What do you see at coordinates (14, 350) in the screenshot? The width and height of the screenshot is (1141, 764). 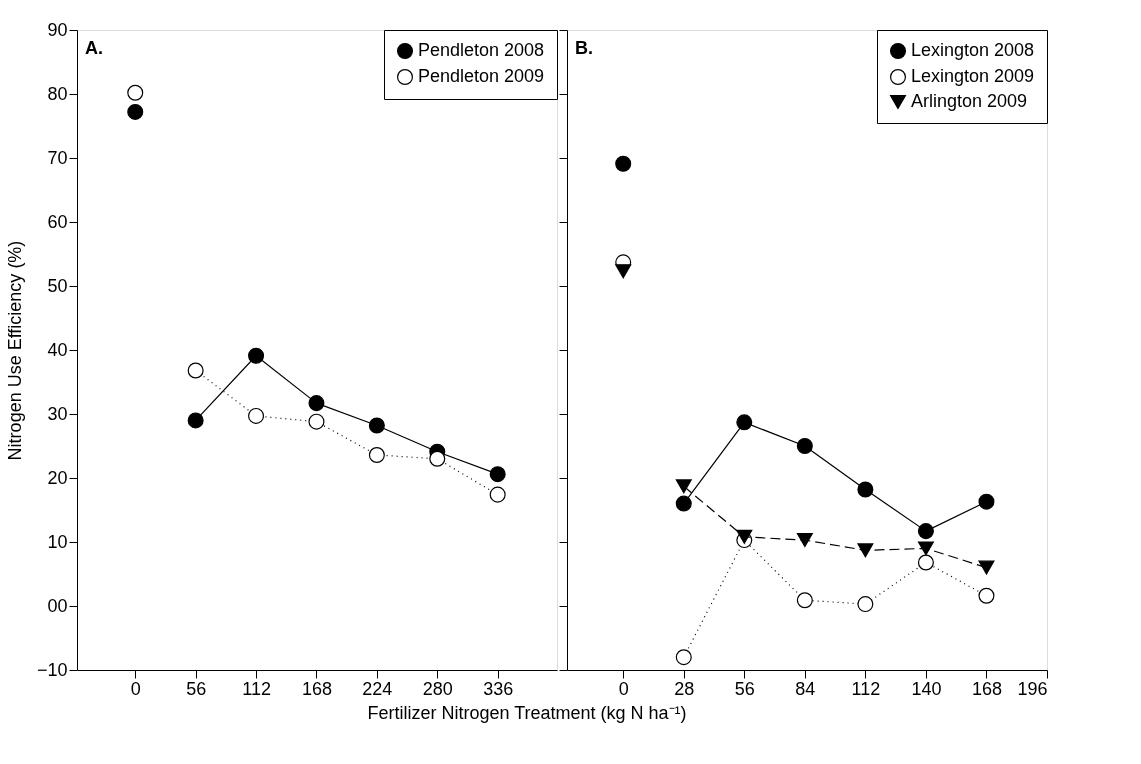 I see `y-axis-title: Nitrogen Use Efficiency (%)` at bounding box center [14, 350].